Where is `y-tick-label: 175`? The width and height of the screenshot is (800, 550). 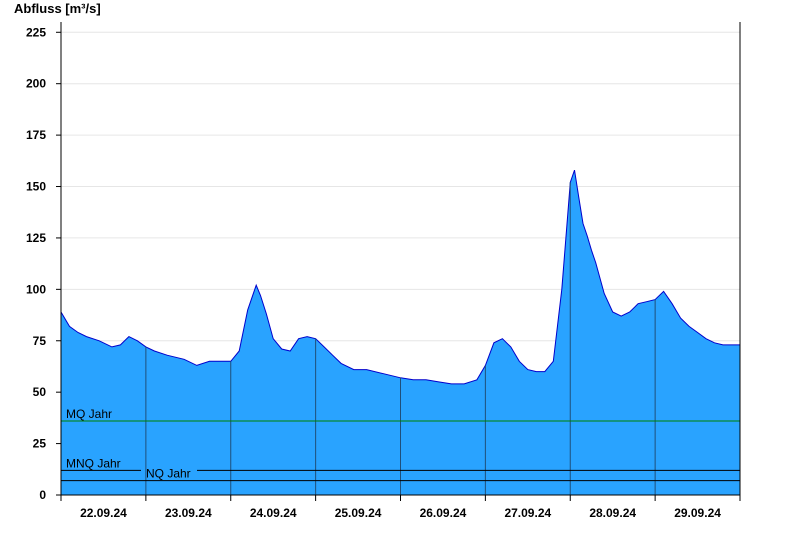 y-tick-label: 175 is located at coordinates (36, 135).